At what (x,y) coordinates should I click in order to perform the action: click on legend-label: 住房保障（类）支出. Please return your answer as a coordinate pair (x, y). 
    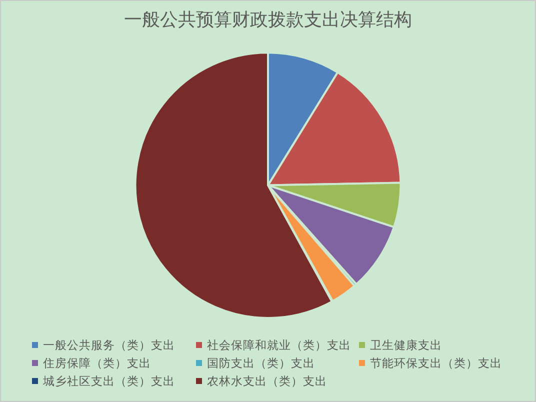
    Looking at the image, I should click on (97, 363).